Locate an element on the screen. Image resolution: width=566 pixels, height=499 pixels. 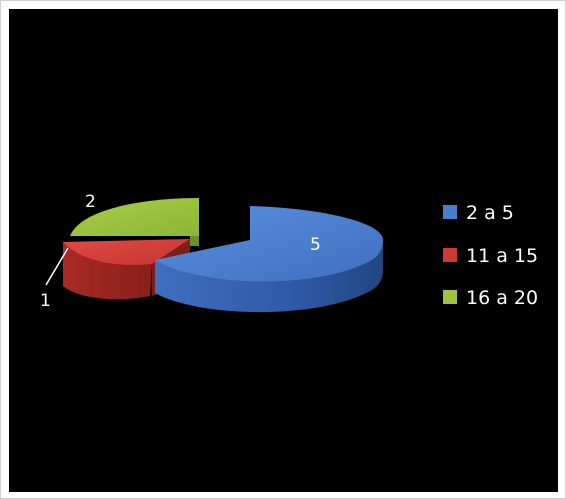
legend-item-2-a-5: 2 a 5 is located at coordinates (478, 213).